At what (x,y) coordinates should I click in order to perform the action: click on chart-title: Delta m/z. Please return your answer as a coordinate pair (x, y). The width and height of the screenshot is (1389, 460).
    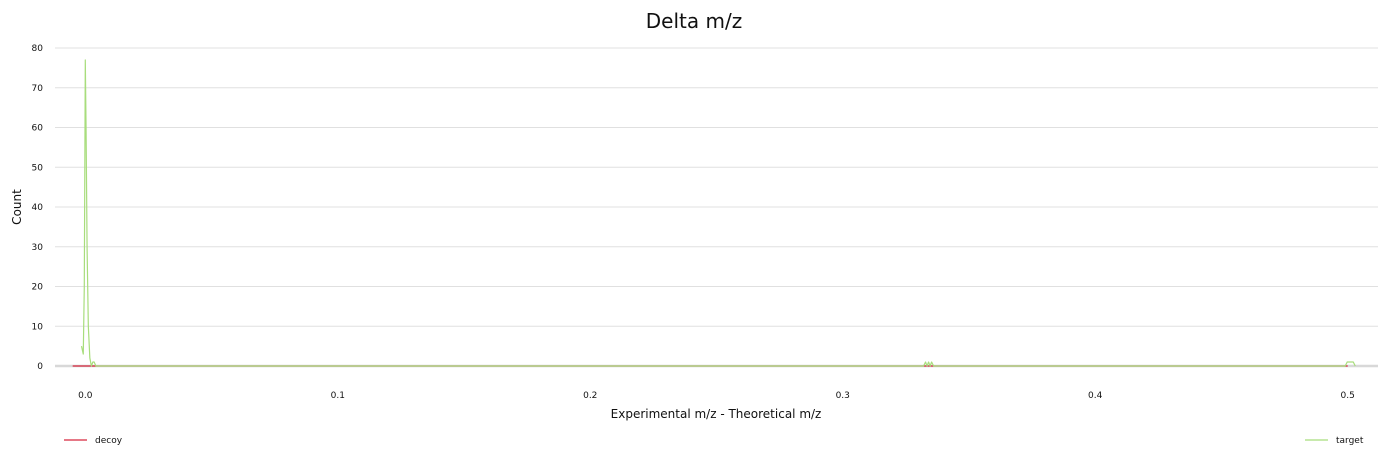
    Looking at the image, I should click on (694, 21).